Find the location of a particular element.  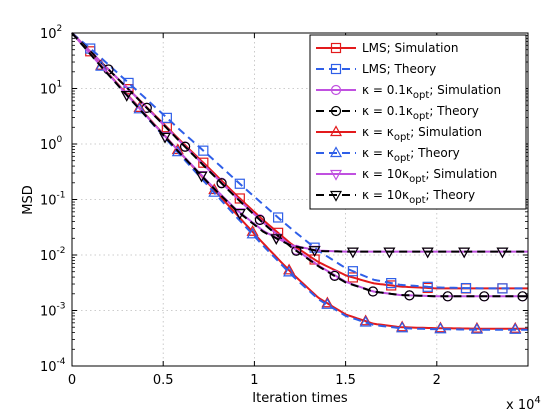

y-tick-label: 10² is located at coordinates (51, 33).